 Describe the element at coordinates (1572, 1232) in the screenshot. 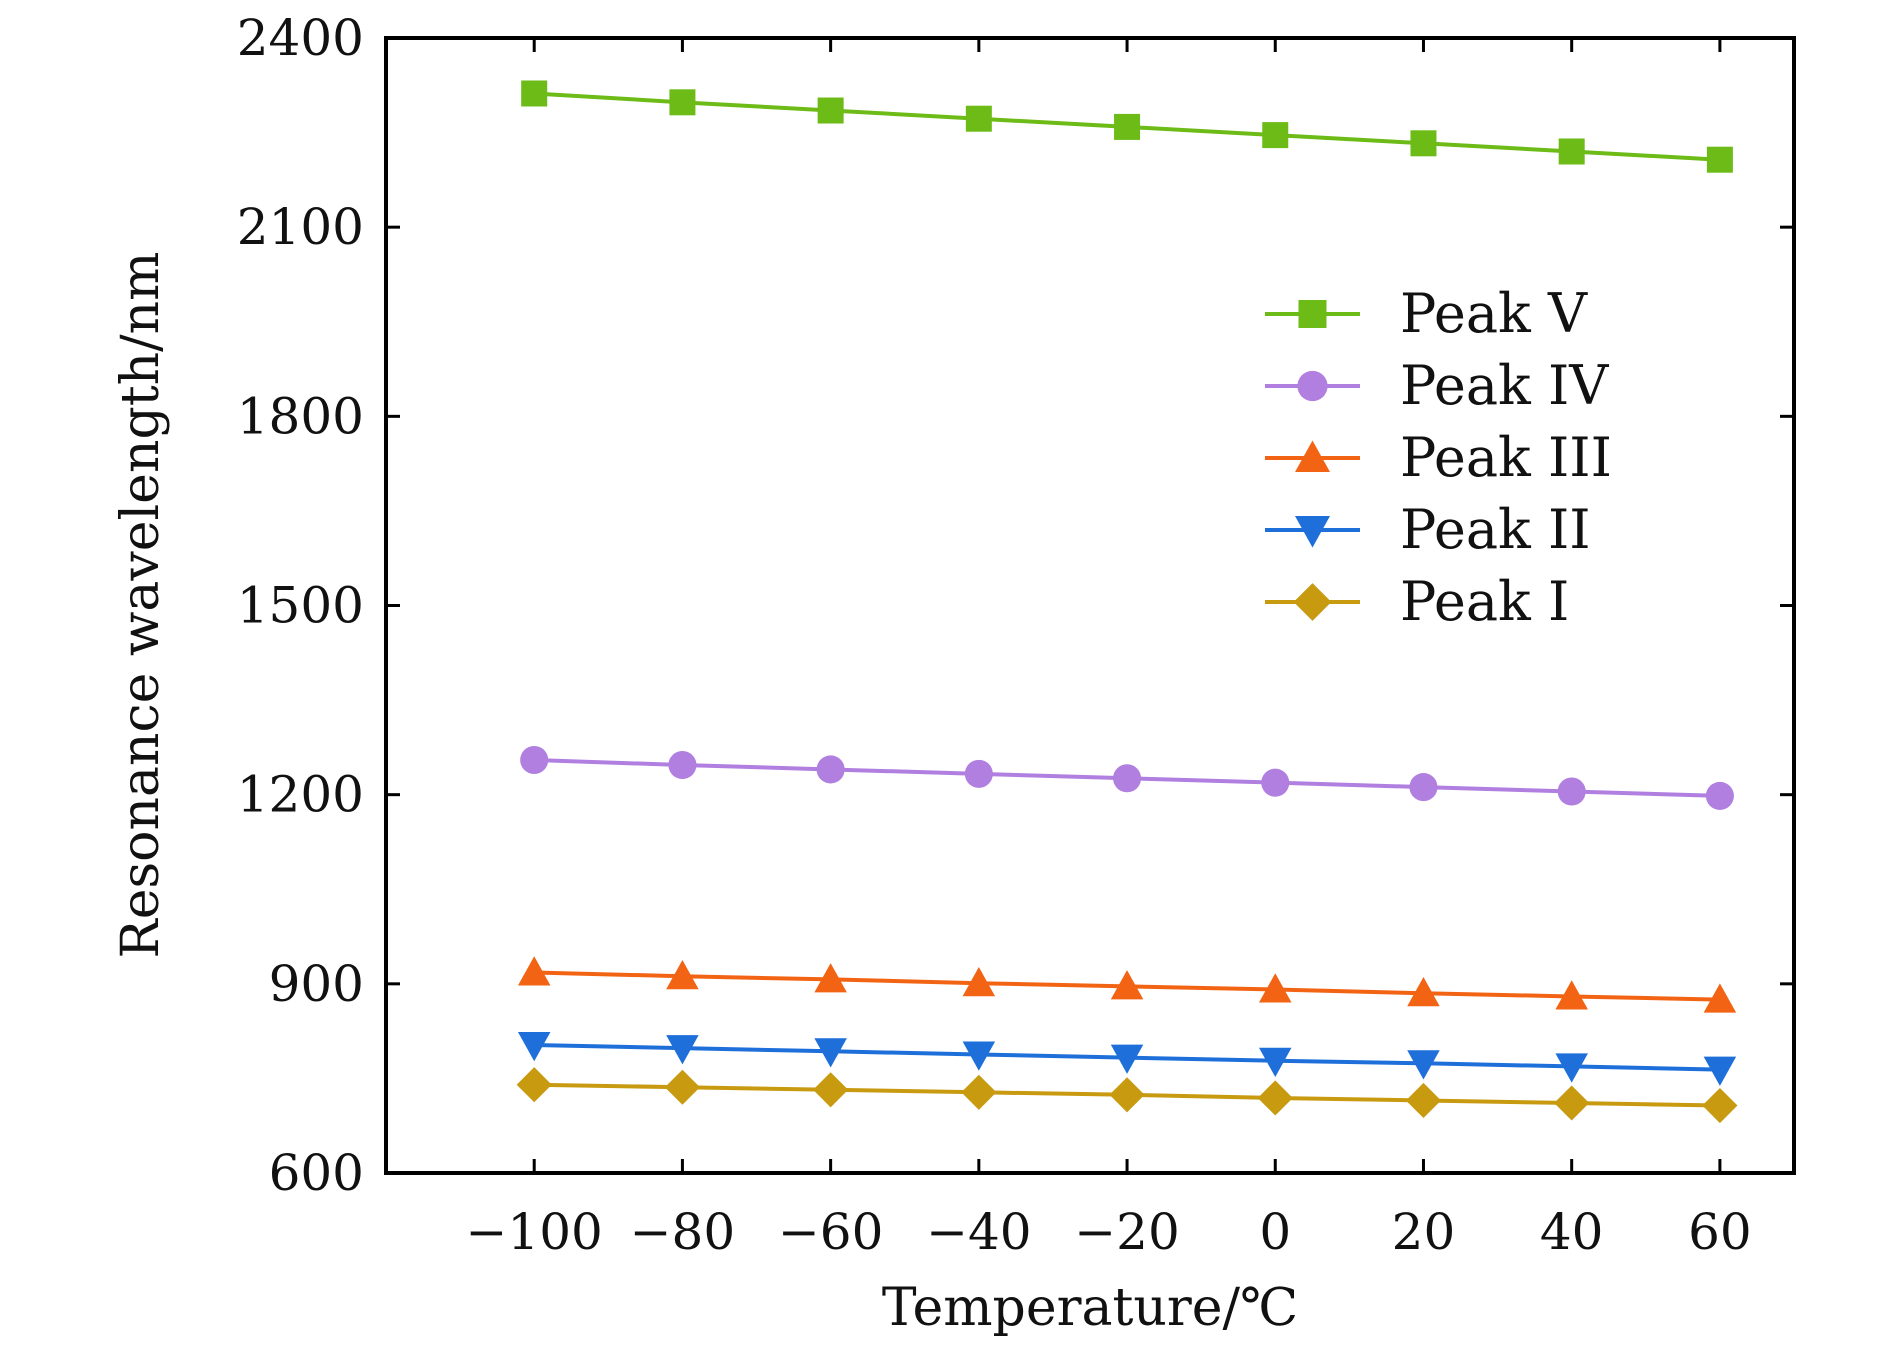

I see `x-tick-label: 40` at that location.